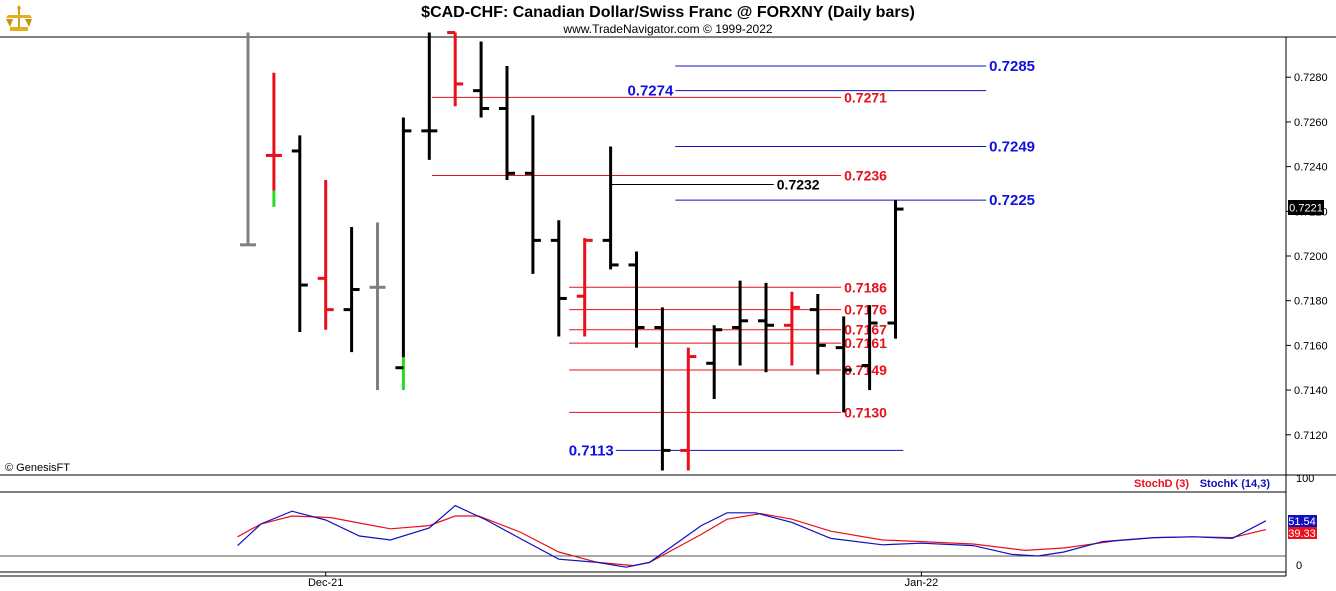  I want to click on level-label: 0.7161, so click(865, 343).